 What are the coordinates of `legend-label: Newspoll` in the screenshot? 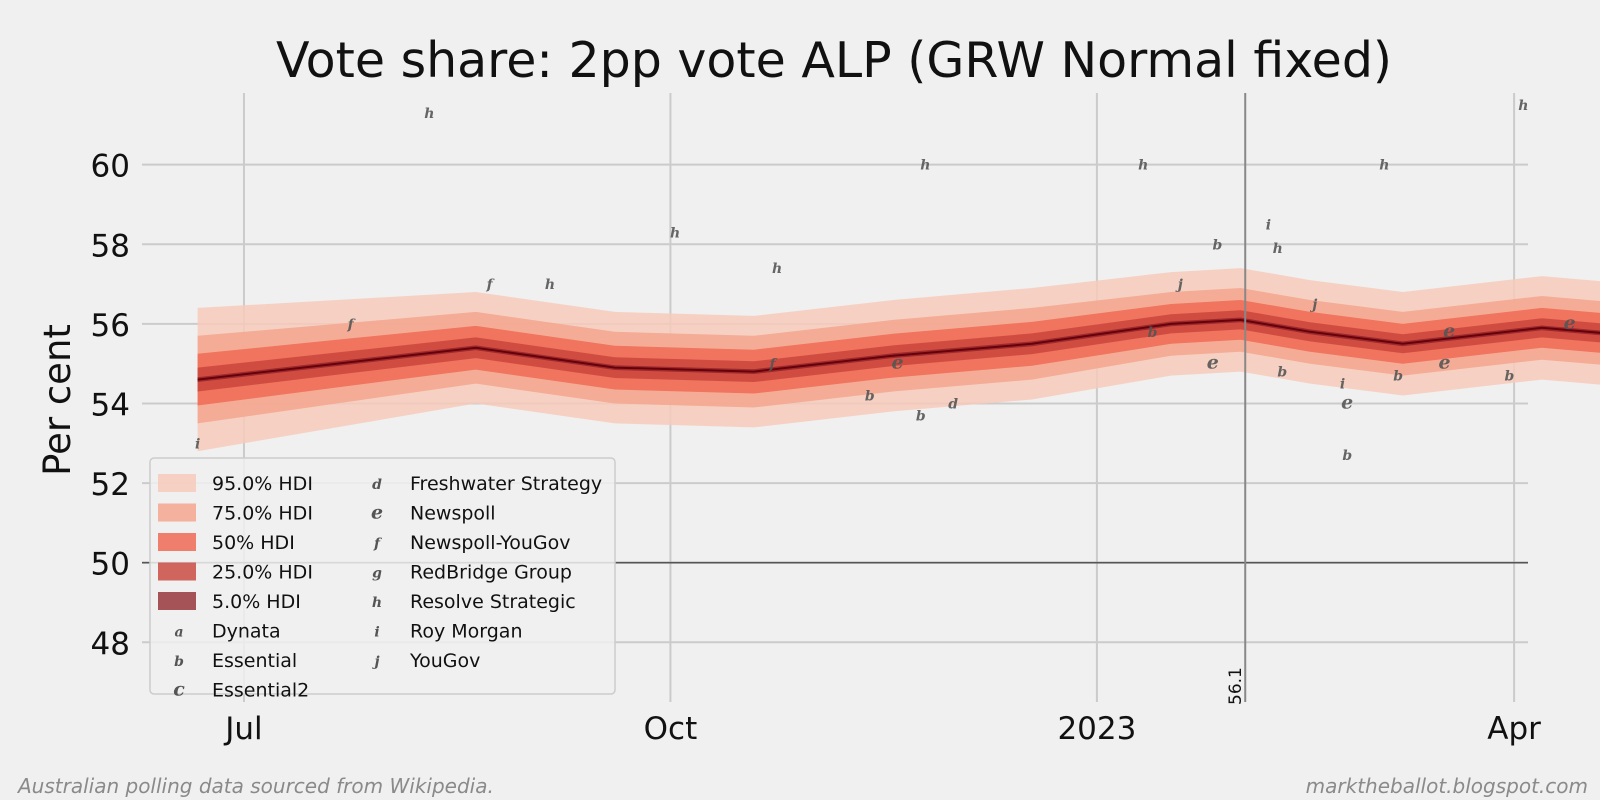 It's located at (453, 514).